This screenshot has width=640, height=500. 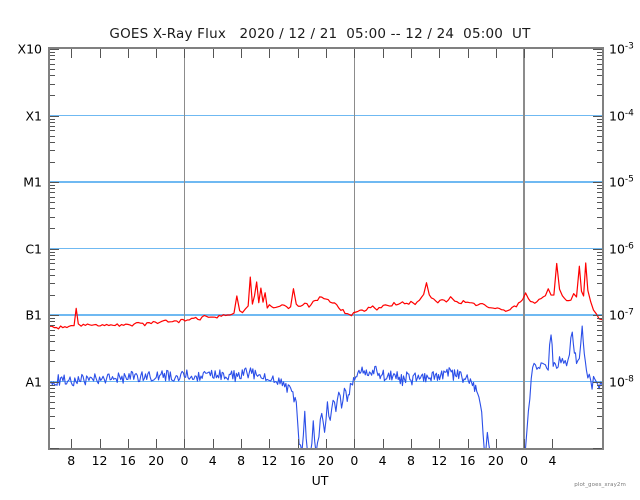 I want to click on x-axis-tick-label-1: 12, so click(x=99, y=460).